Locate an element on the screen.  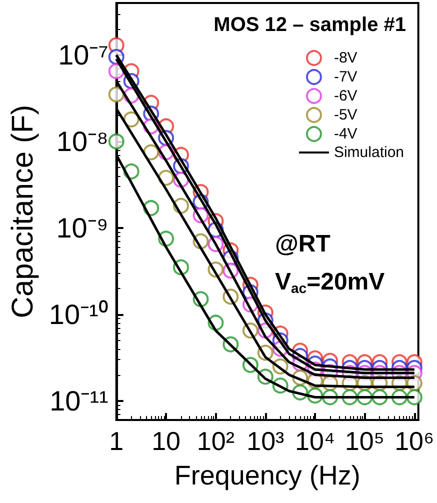
y-tick-label: 10⁻⁷ is located at coordinates (83, 55).